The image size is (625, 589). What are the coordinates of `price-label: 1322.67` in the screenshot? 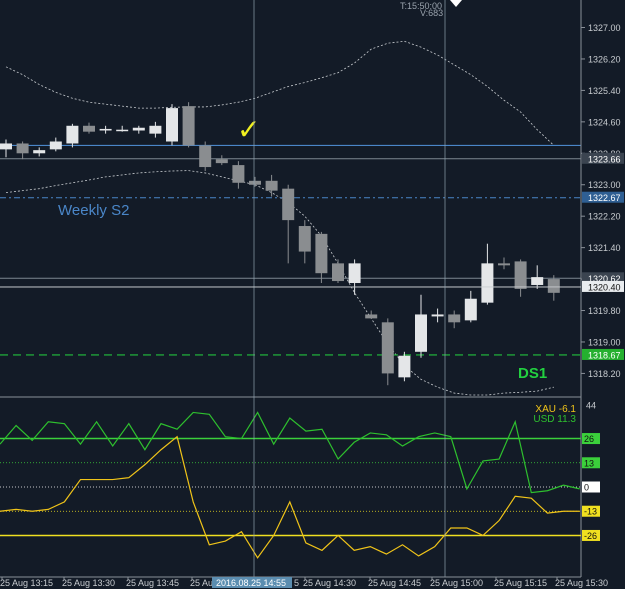 It's located at (604, 198).